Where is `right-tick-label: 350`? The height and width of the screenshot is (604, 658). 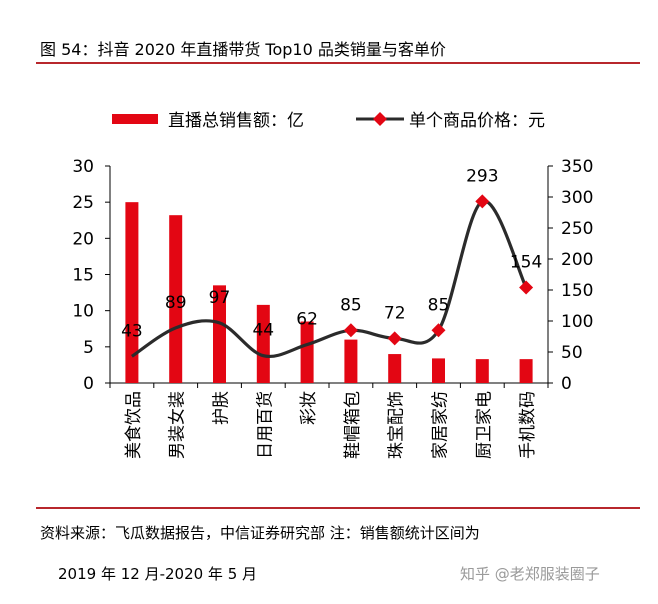 right-tick-label: 350 is located at coordinates (577, 167).